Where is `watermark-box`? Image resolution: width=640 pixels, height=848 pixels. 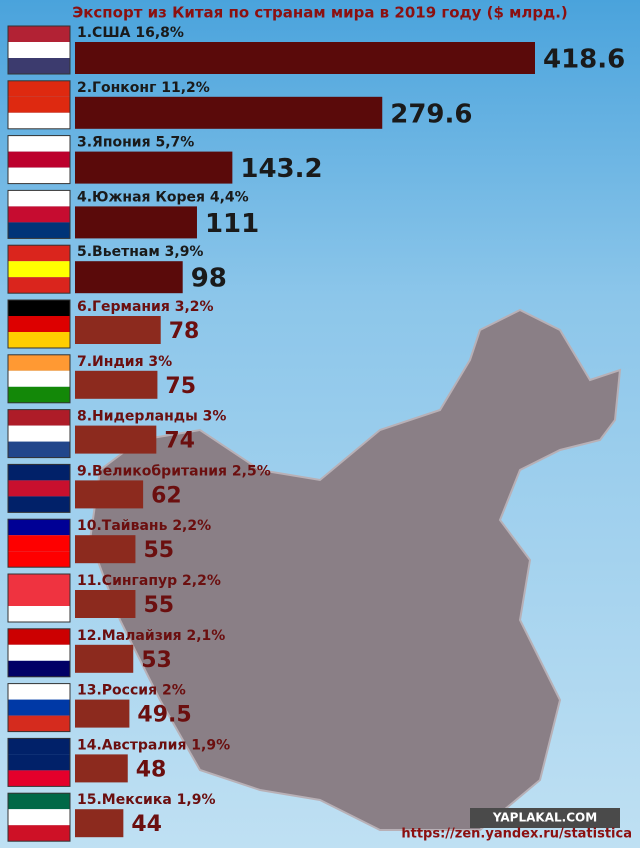
watermark-box is located at coordinates (545, 818).